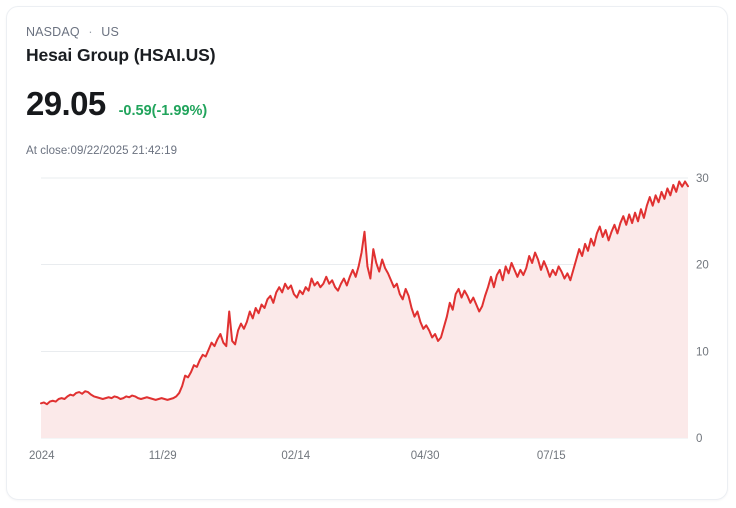 This screenshot has width=736, height=508. I want to click on price-row: 29.05 -0.59(-1.99%), so click(116, 104).